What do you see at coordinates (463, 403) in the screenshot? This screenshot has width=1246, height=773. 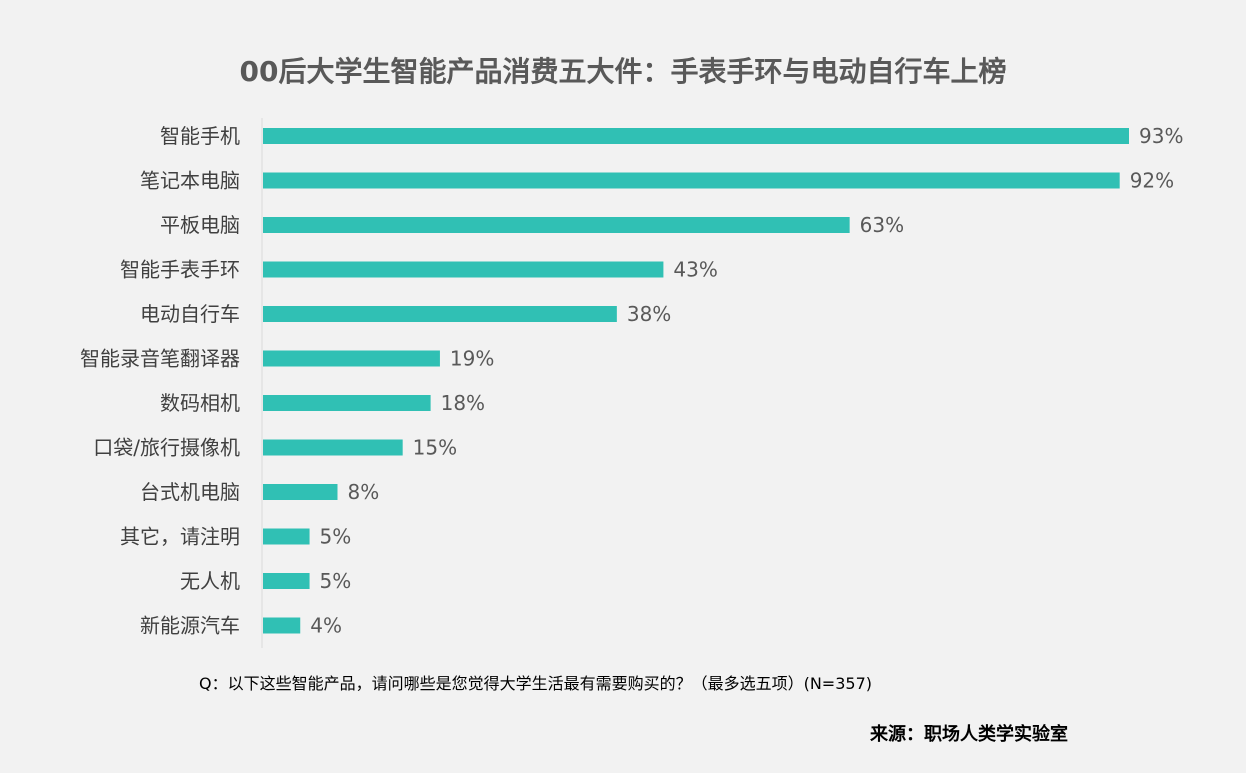 I see `value-label: 18%` at bounding box center [463, 403].